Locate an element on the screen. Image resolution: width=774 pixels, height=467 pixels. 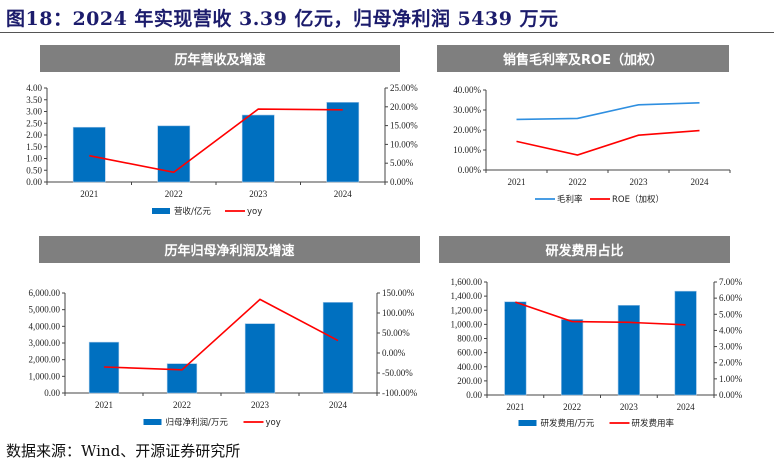
right-tick-label: 6.00% is located at coordinates (731, 298).